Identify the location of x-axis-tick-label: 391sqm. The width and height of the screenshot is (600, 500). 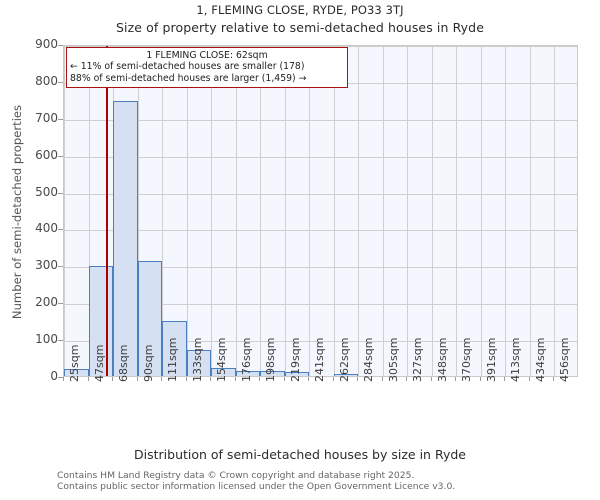
(491, 359).